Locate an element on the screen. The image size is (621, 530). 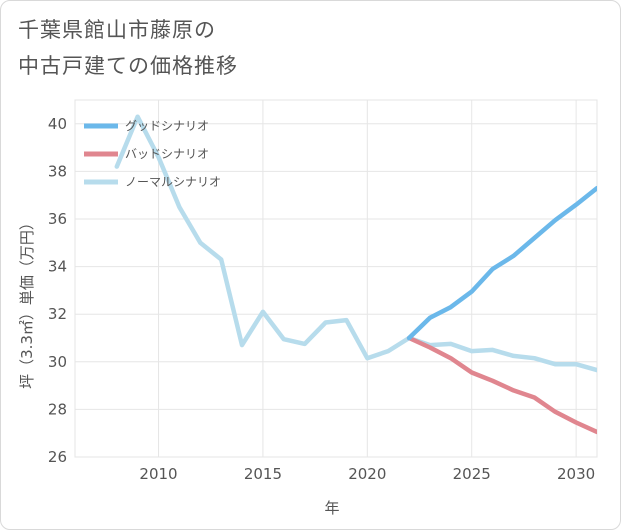
x-tick-label: 2025 is located at coordinates (472, 474).